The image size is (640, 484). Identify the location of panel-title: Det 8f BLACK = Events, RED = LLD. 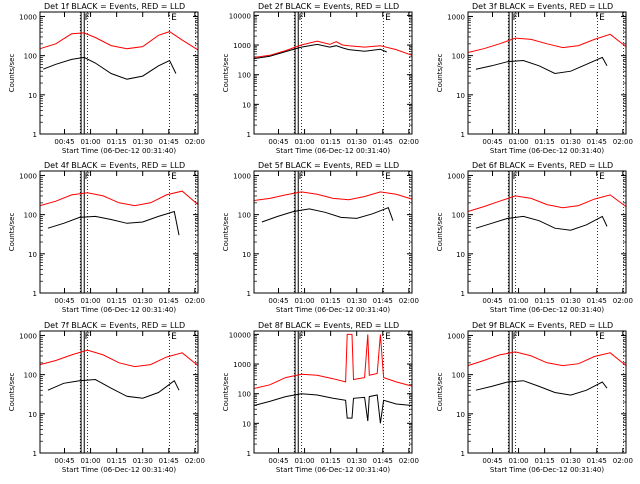
(328, 325).